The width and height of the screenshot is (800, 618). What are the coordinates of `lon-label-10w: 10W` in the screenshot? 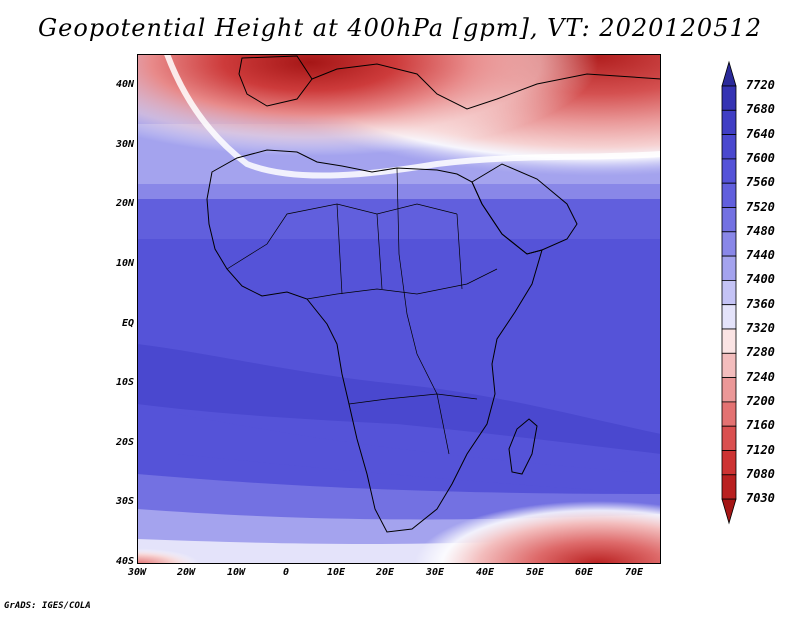 It's located at (236, 572).